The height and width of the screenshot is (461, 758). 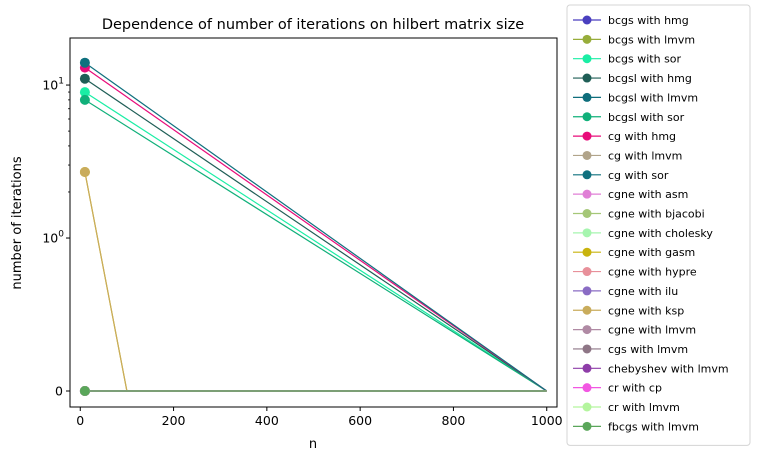 What do you see at coordinates (643, 291) in the screenshot?
I see `legend-entry: cgne with ilu` at bounding box center [643, 291].